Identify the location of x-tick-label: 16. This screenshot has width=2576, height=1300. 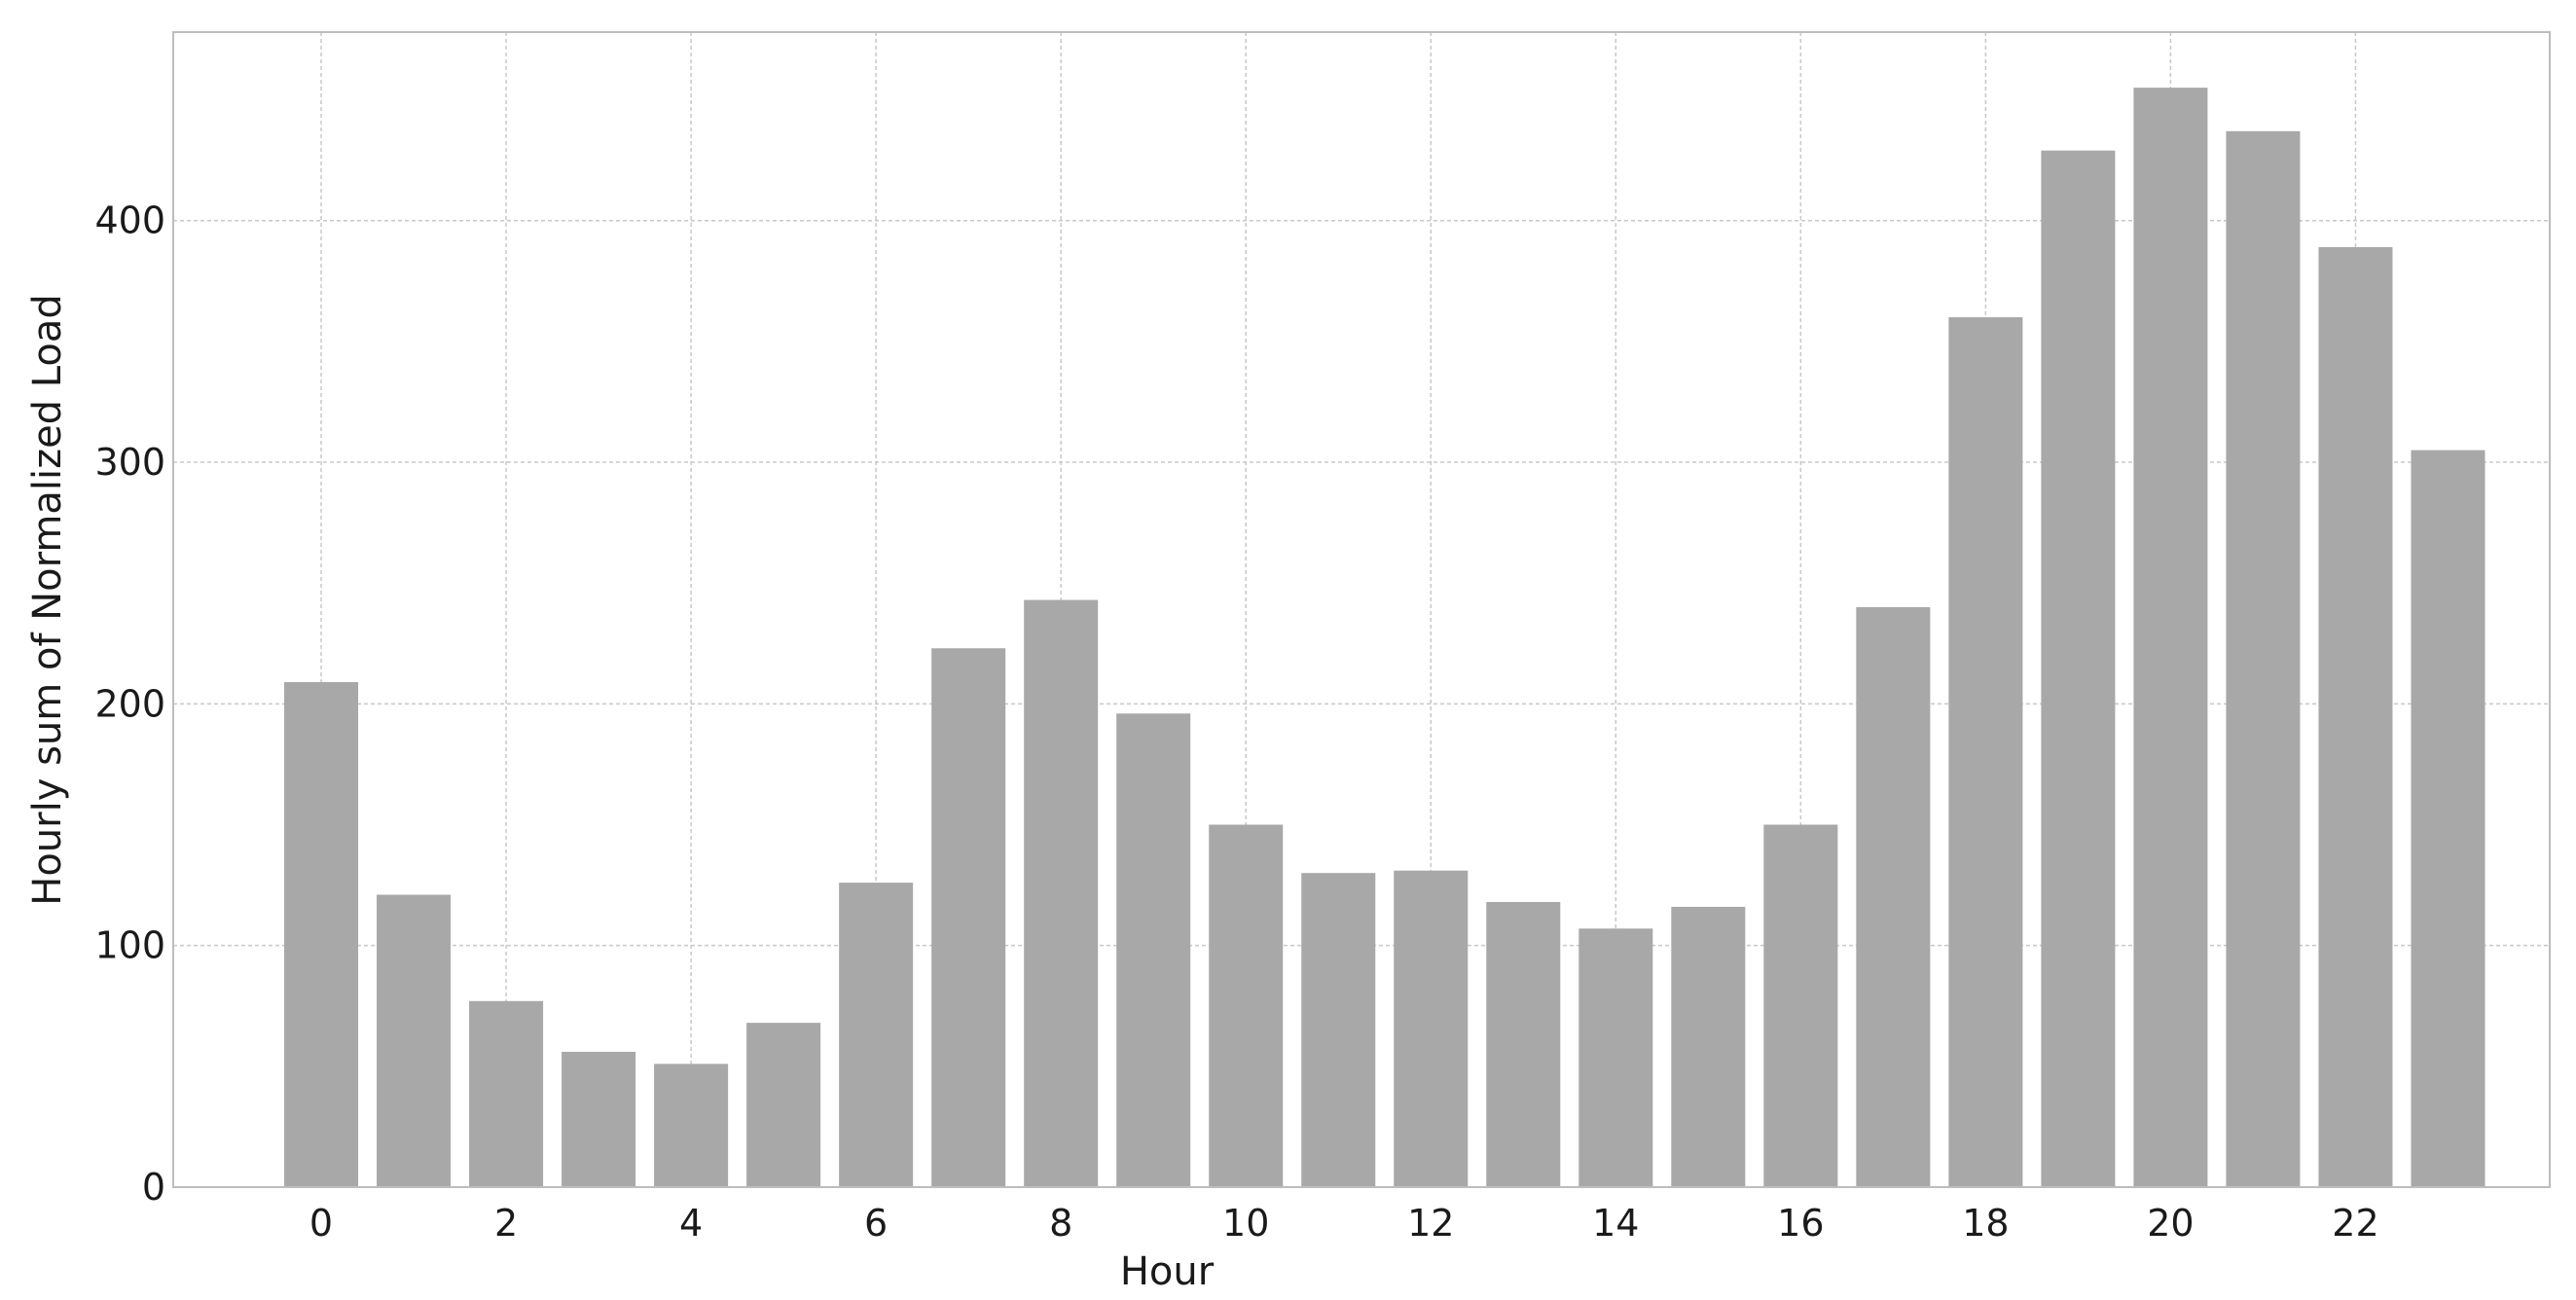
(1800, 1223).